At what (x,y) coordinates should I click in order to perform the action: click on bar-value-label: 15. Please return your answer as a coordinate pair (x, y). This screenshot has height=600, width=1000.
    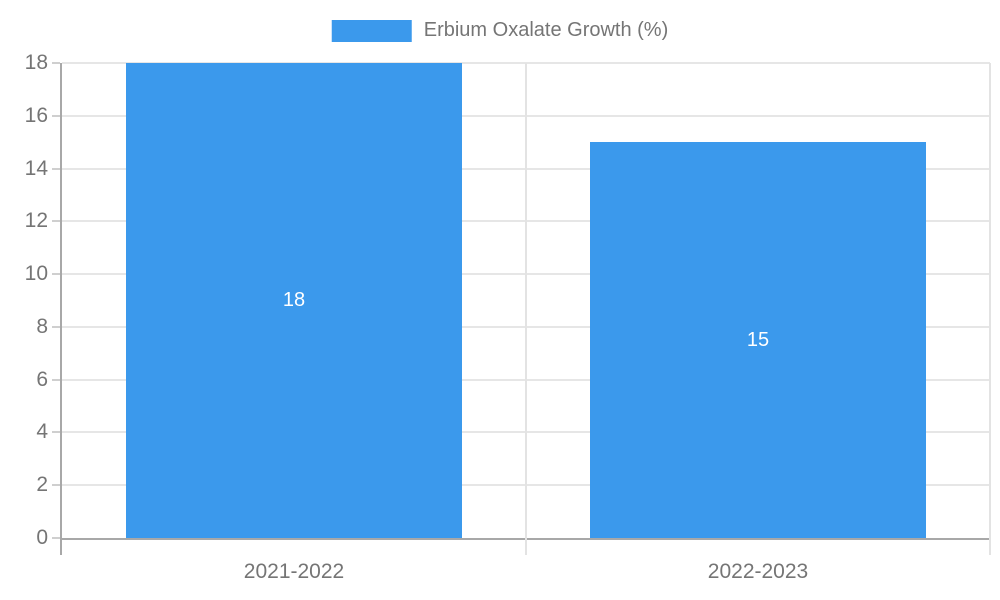
    Looking at the image, I should click on (758, 339).